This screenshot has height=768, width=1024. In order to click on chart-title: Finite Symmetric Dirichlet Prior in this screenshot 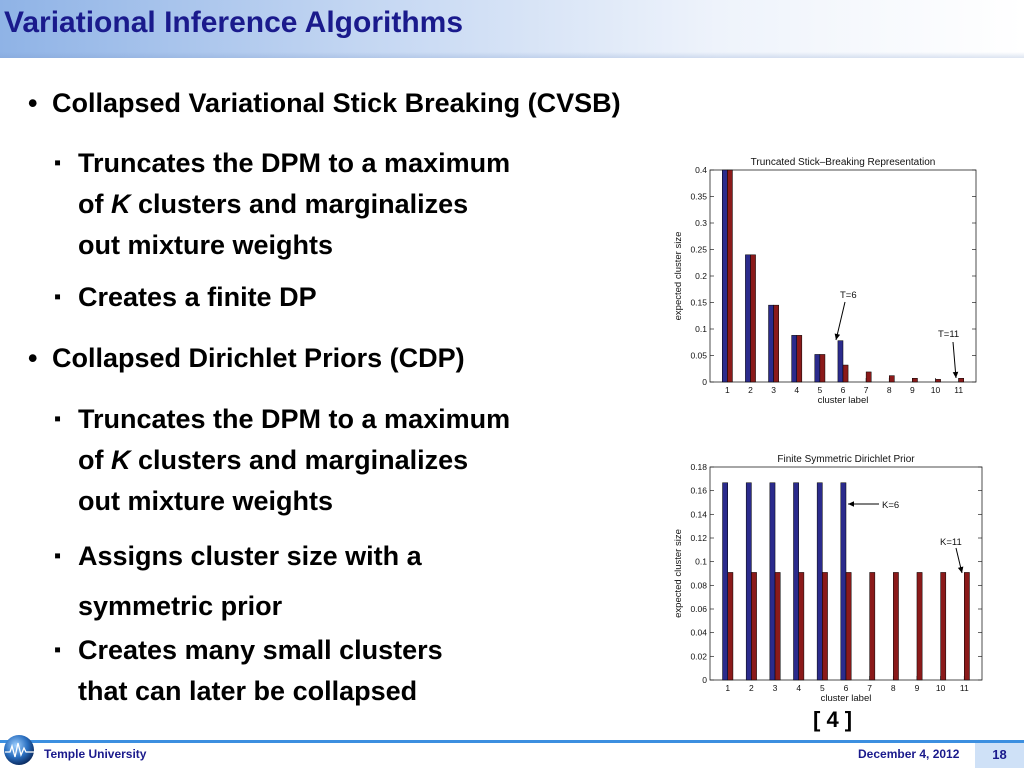, I will do `click(846, 459)`.